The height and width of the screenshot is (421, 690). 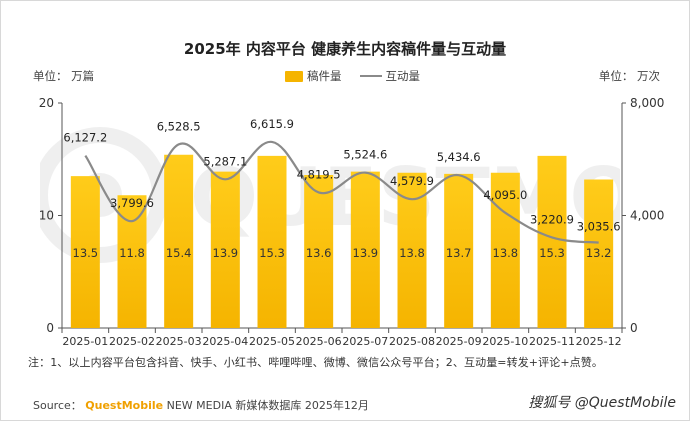 I want to click on line-value-label: 4,095.0, so click(x=505, y=195).